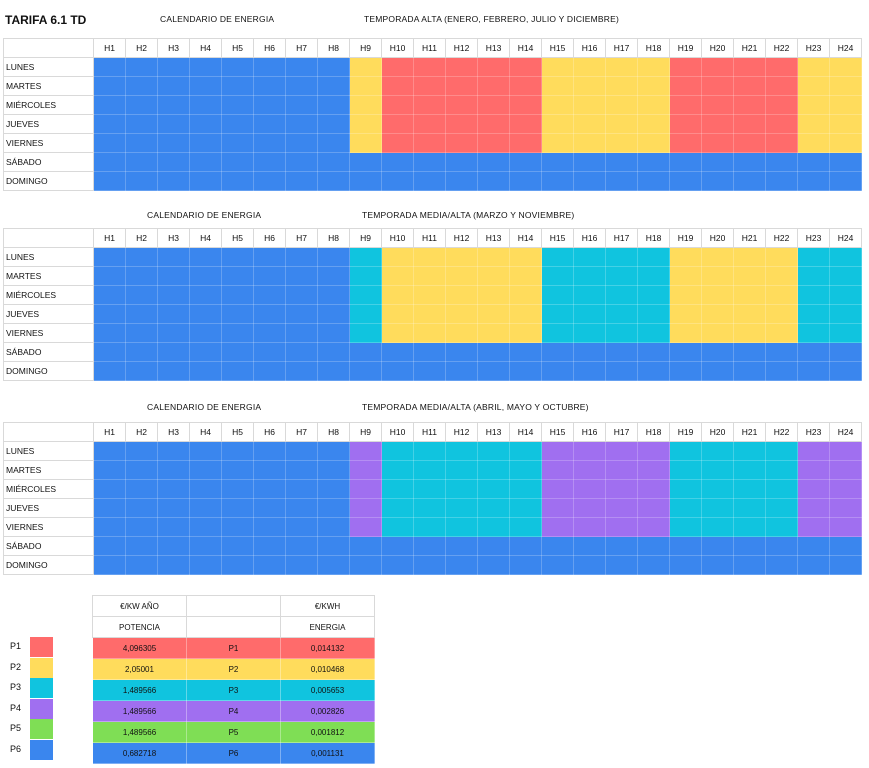 The height and width of the screenshot is (768, 869). Describe the element at coordinates (653, 432) in the screenshot. I see `hour-header: H18` at that location.